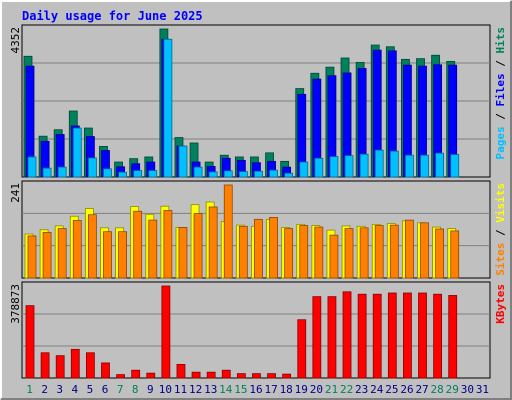 The height and width of the screenshot is (400, 512). What do you see at coordinates (15, 304) in the screenshot?
I see `panel-max-label: 378873` at bounding box center [15, 304].